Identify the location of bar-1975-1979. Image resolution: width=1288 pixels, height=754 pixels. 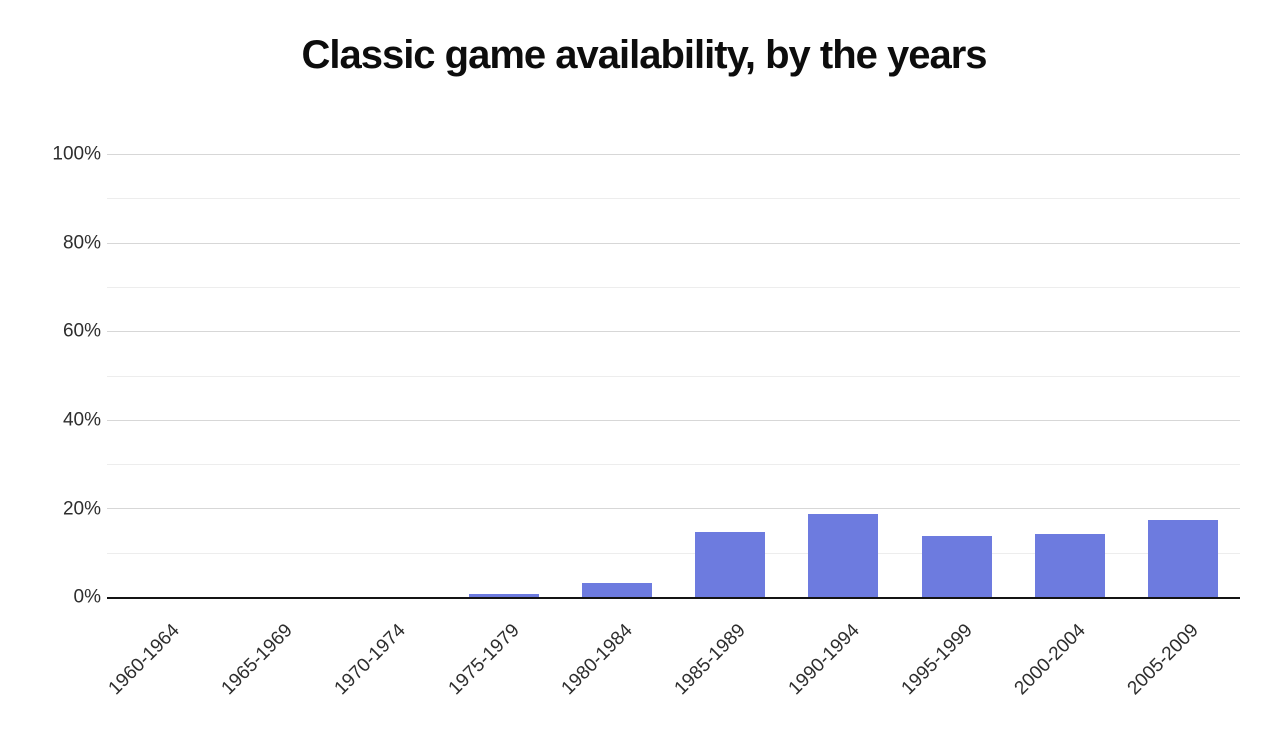
(503, 595).